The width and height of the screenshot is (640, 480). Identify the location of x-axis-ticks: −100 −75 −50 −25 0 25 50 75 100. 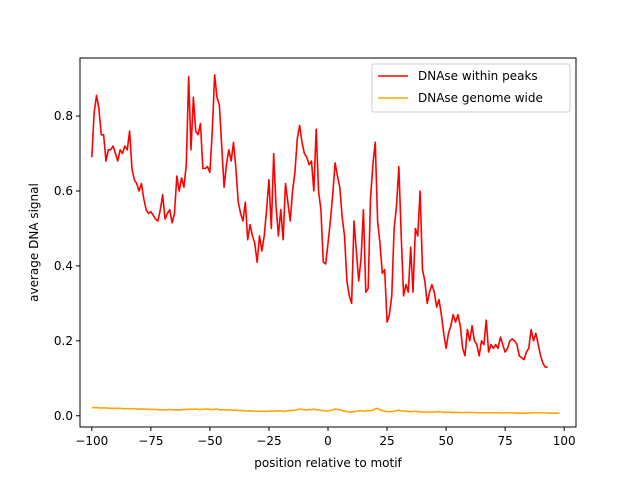
(325, 437).